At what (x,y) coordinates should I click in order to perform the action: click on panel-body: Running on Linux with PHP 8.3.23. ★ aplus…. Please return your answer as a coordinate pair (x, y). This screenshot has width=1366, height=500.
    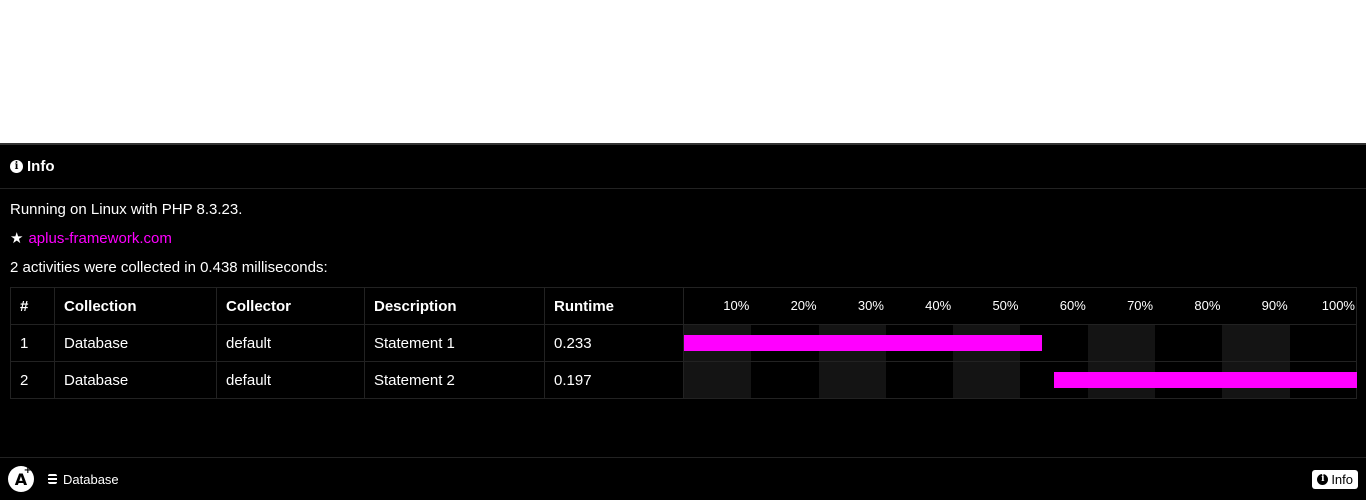
    Looking at the image, I should click on (683, 238).